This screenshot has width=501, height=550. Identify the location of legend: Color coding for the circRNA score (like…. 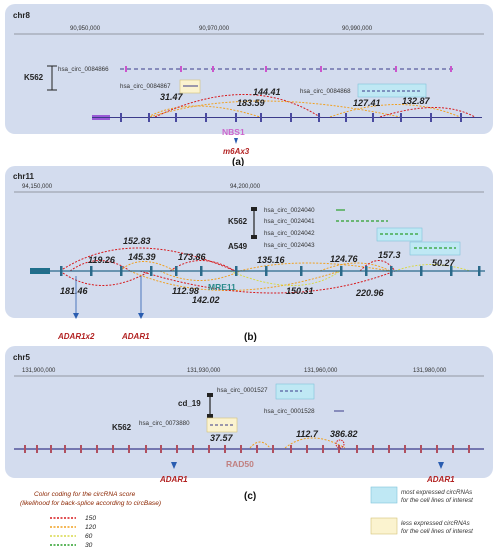
(246, 517).